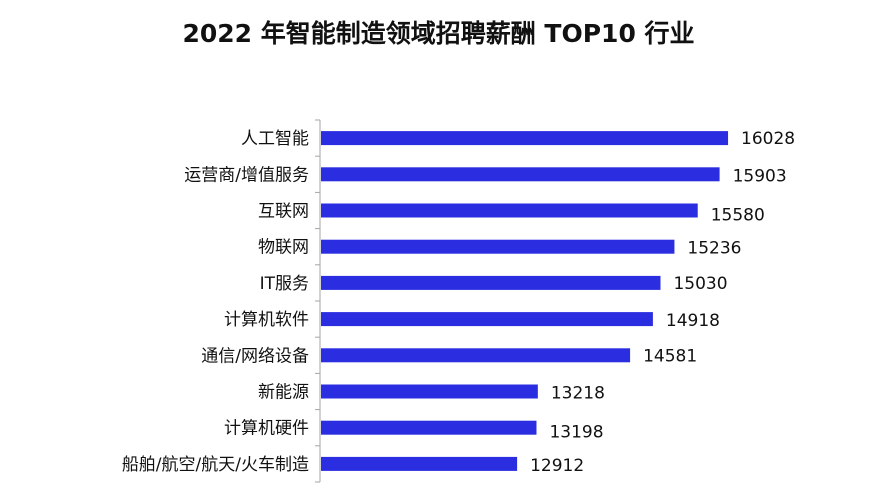  Describe the element at coordinates (738, 216) in the screenshot. I see `data-label: 15580` at that location.